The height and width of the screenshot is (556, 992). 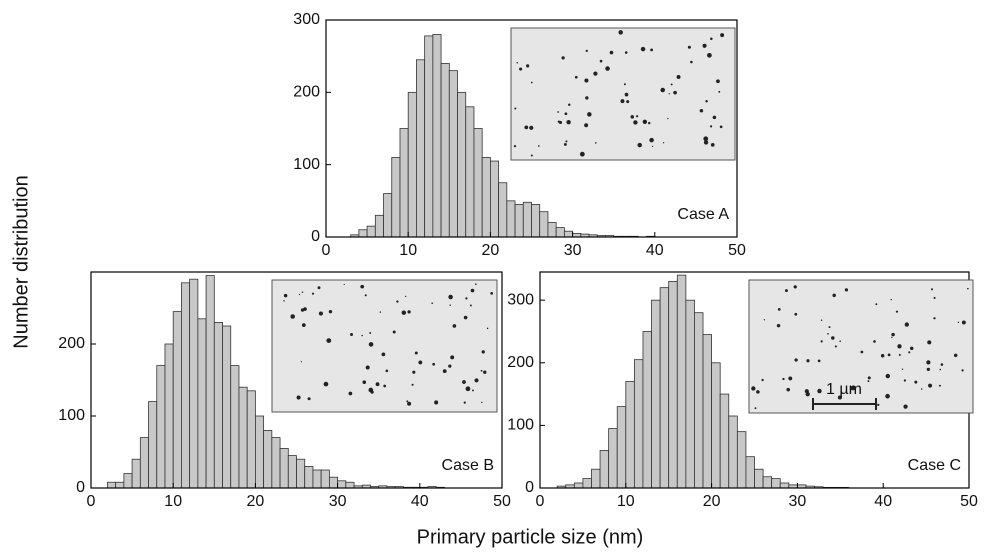 I want to click on case-label: Case A, so click(x=703, y=214).